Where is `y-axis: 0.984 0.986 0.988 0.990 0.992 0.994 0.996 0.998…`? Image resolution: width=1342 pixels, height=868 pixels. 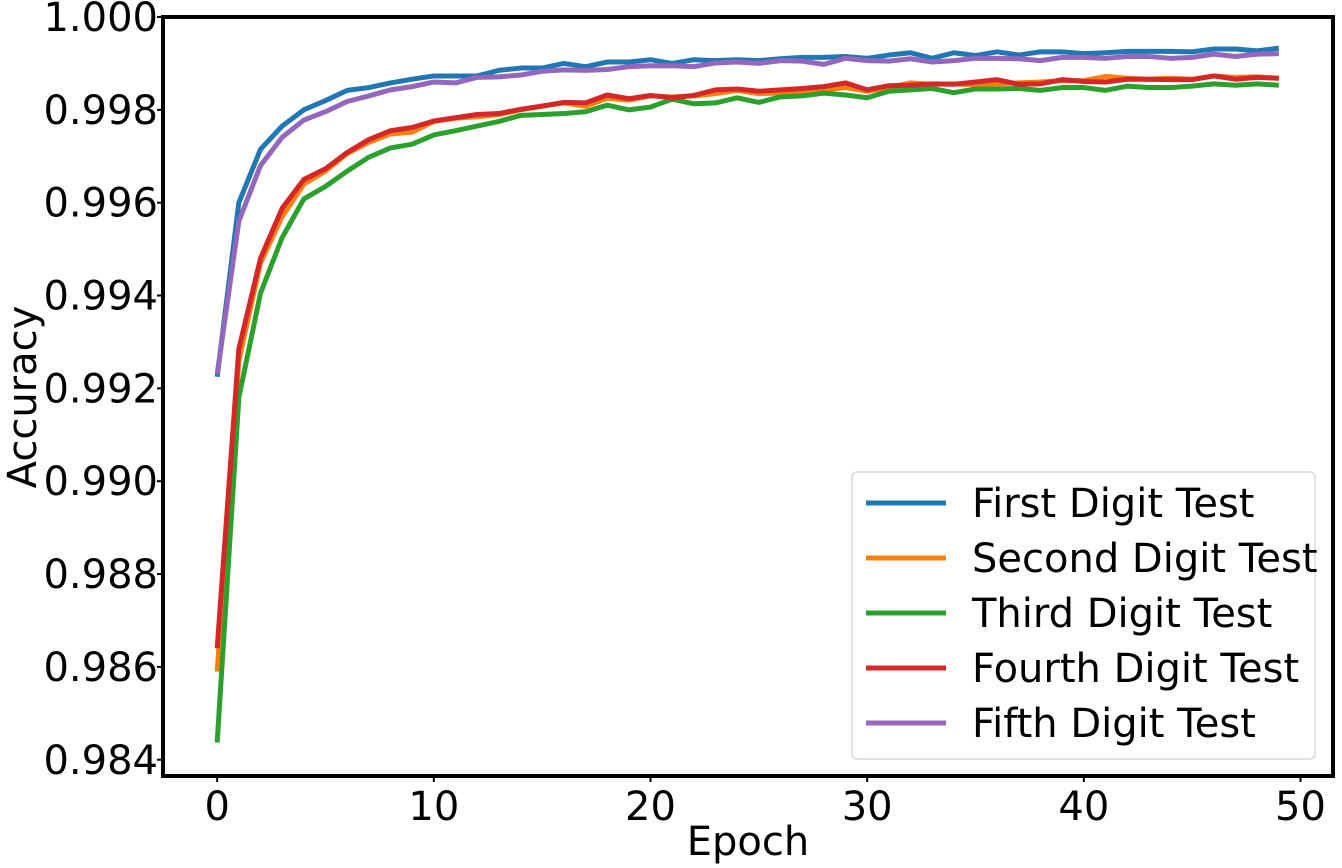
y-axis: 0.984 0.986 0.988 0.990 0.992 0.994 0.996 0.998… is located at coordinates (103, 392).